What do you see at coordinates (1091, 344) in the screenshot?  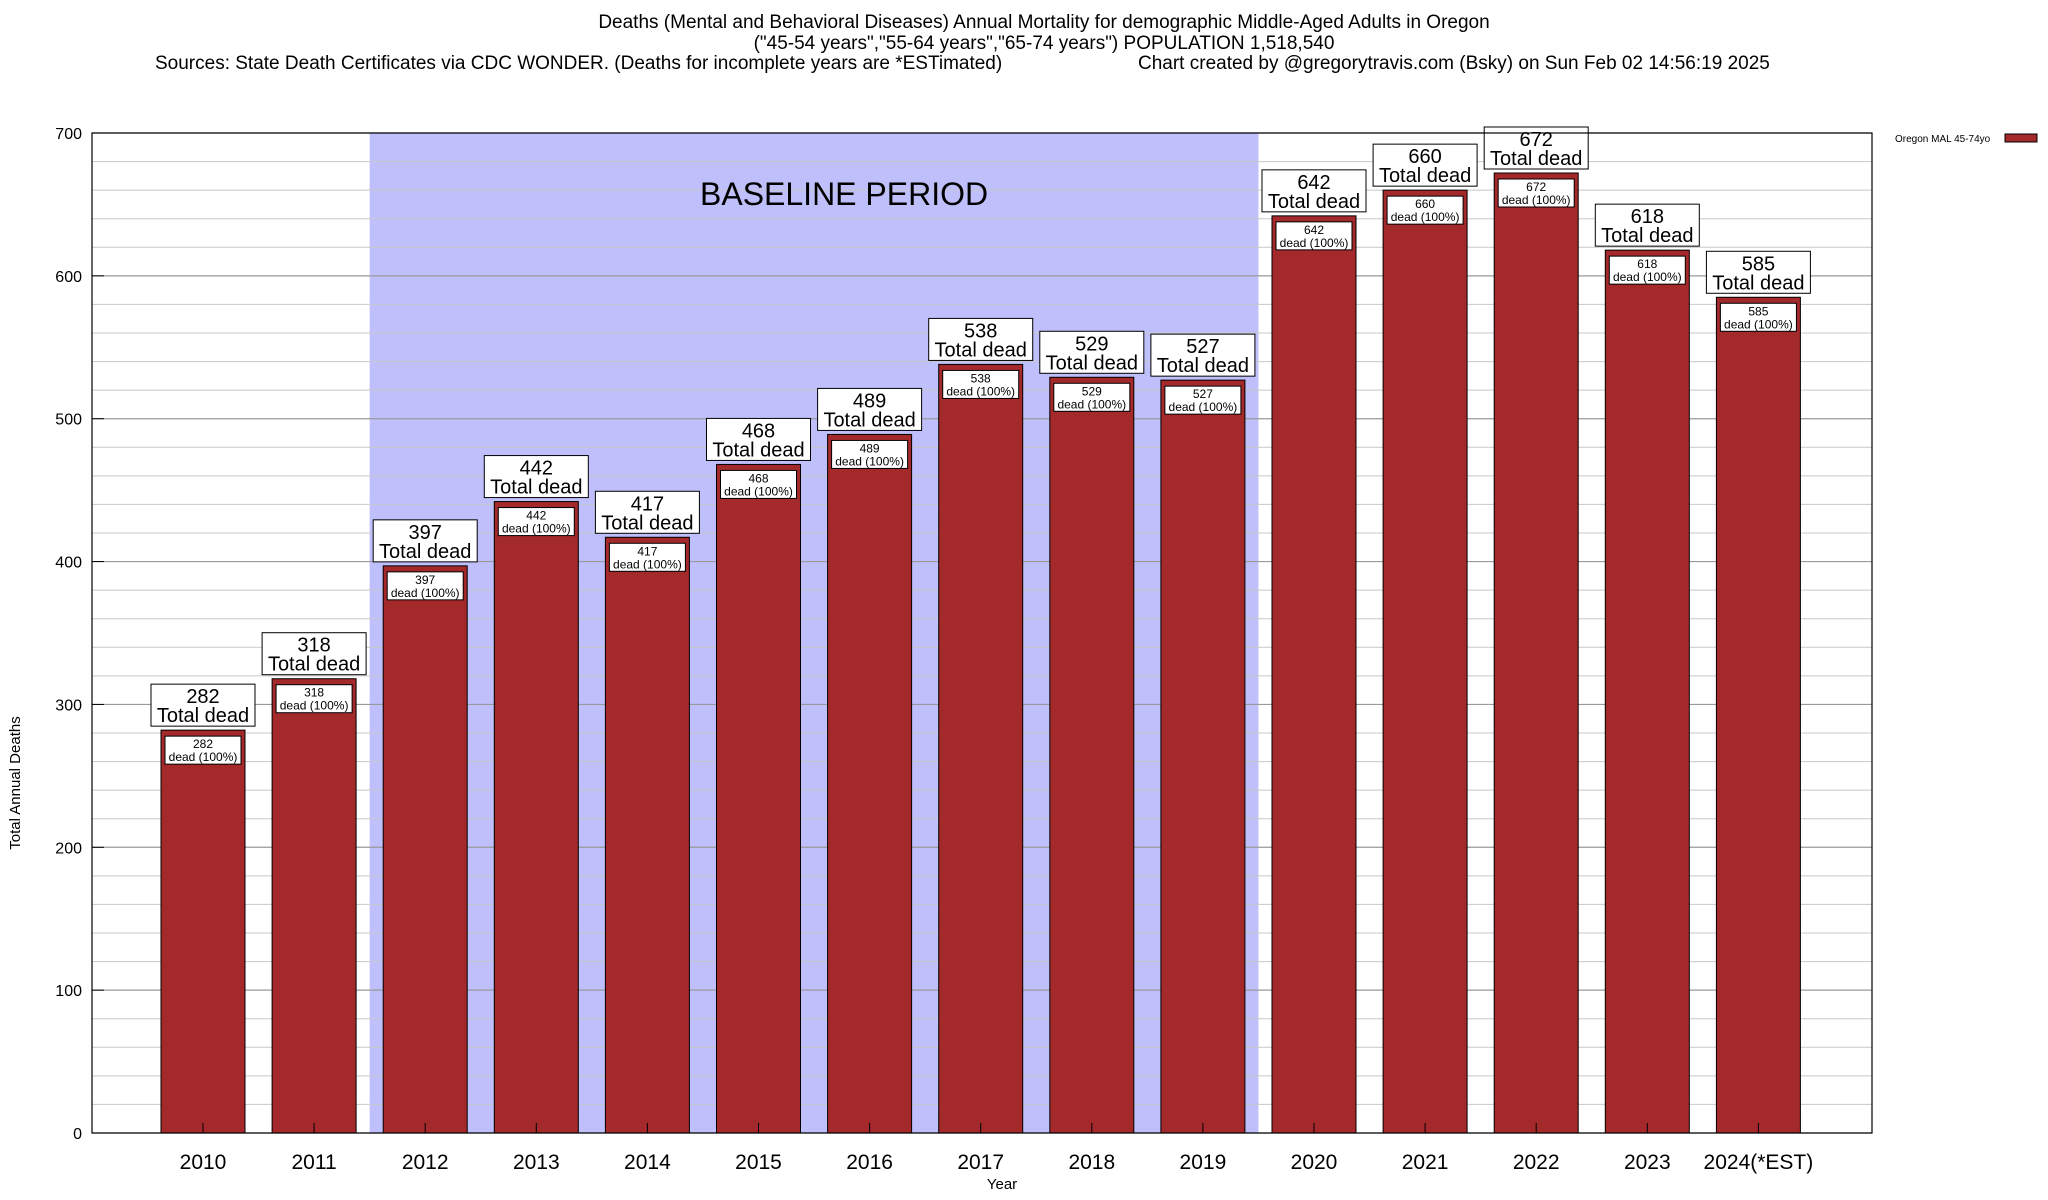 I see `bar-top-value: 529` at bounding box center [1091, 344].